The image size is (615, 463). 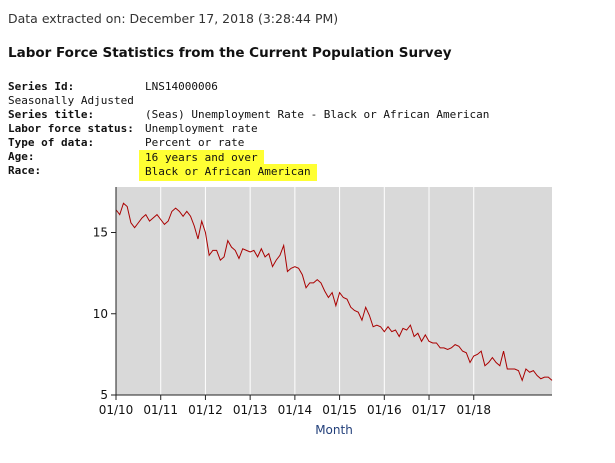 I want to click on x-tick-label: 01/13, so click(x=250, y=410).